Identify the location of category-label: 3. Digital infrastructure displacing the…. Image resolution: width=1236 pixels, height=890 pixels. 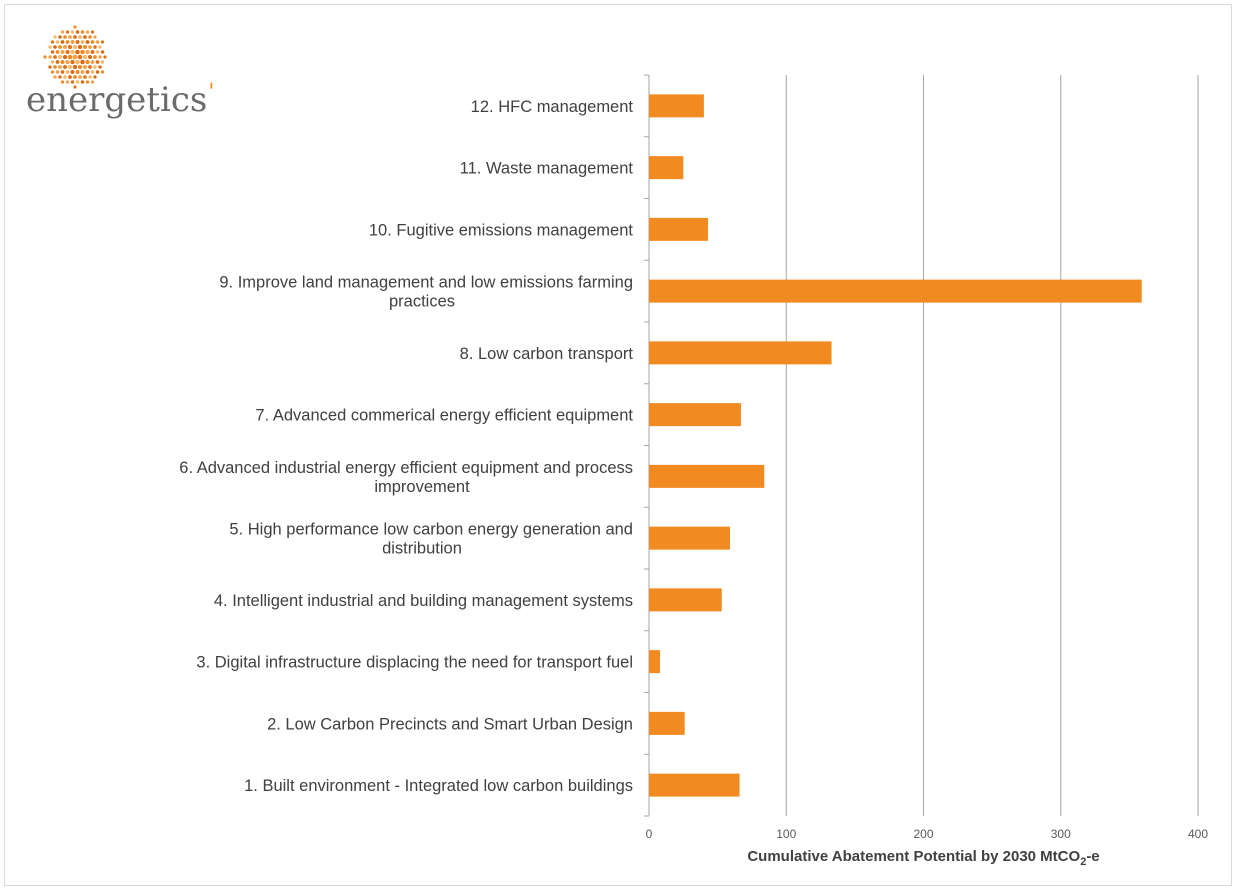
(414, 663).